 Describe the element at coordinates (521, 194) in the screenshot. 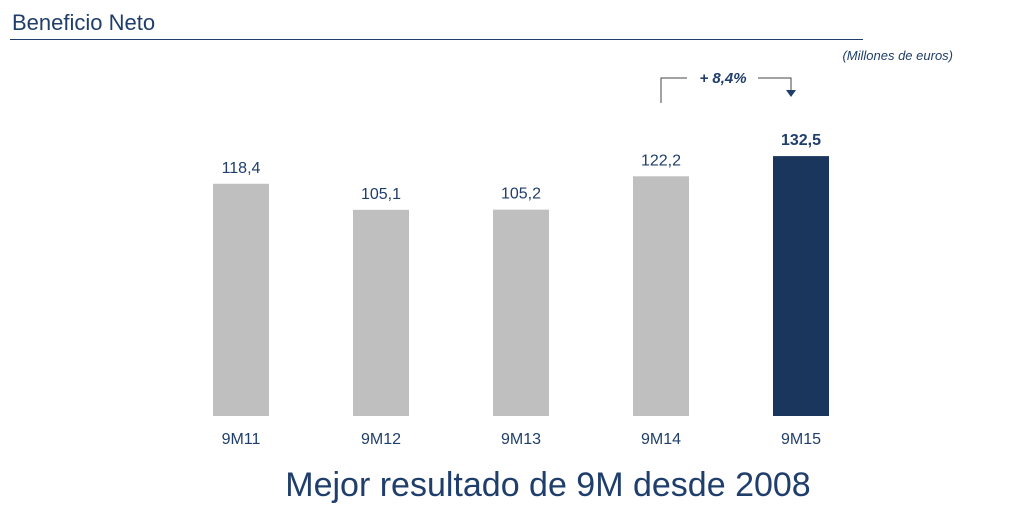

I see `value-label-9m13: 105,2` at that location.